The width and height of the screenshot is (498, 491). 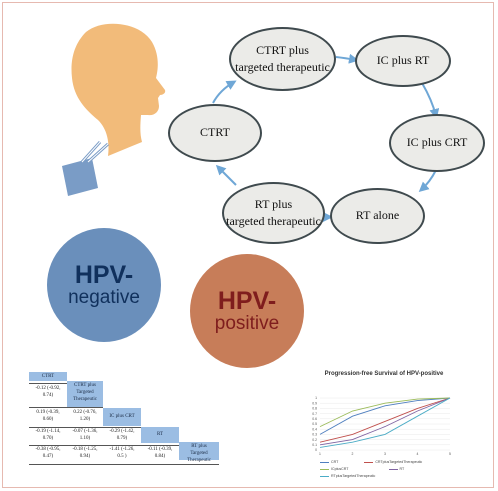 What do you see at coordinates (160, 435) in the screenshot?
I see `matrix-header-3: RT` at bounding box center [160, 435].